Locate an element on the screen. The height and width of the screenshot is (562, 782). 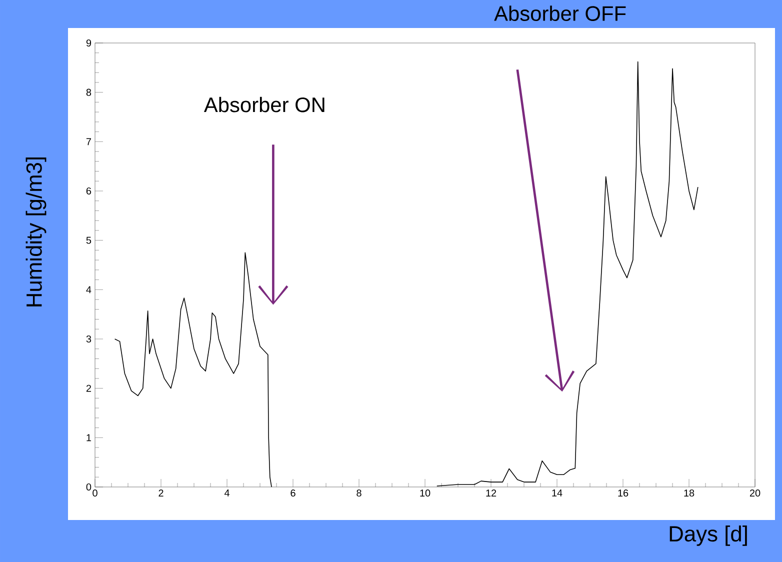
x-tick-label: 8 is located at coordinates (359, 493).